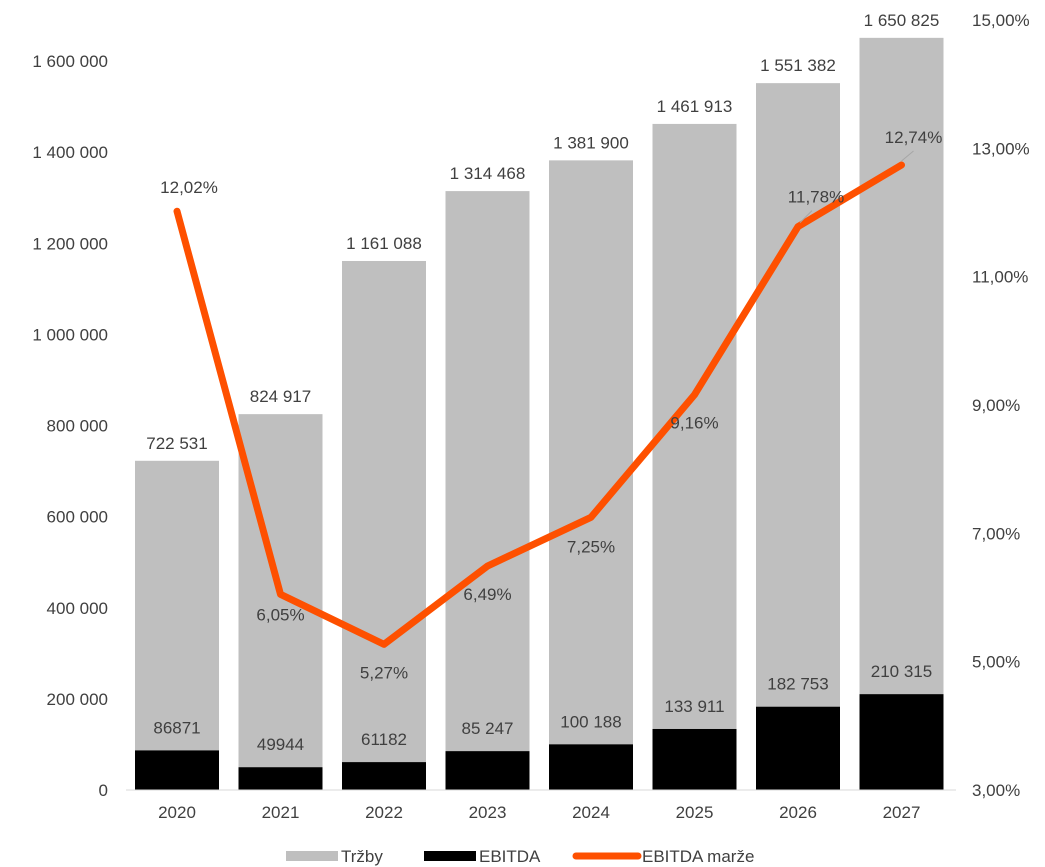 The height and width of the screenshot is (867, 1045). What do you see at coordinates (816, 197) in the screenshot?
I see `marze-data-label: 11,78%` at bounding box center [816, 197].